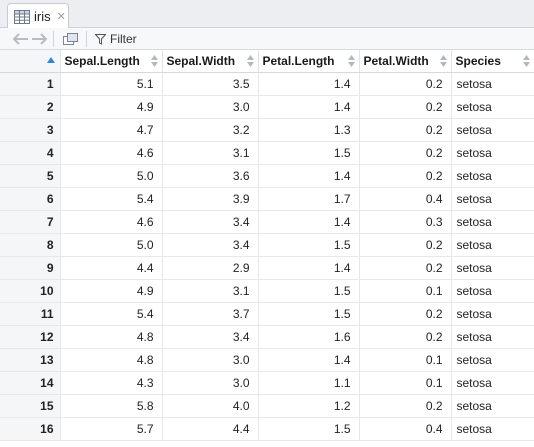  I want to click on table-row: 4 4.6 3.1 1.5 0.2 setosa, so click(267, 153).